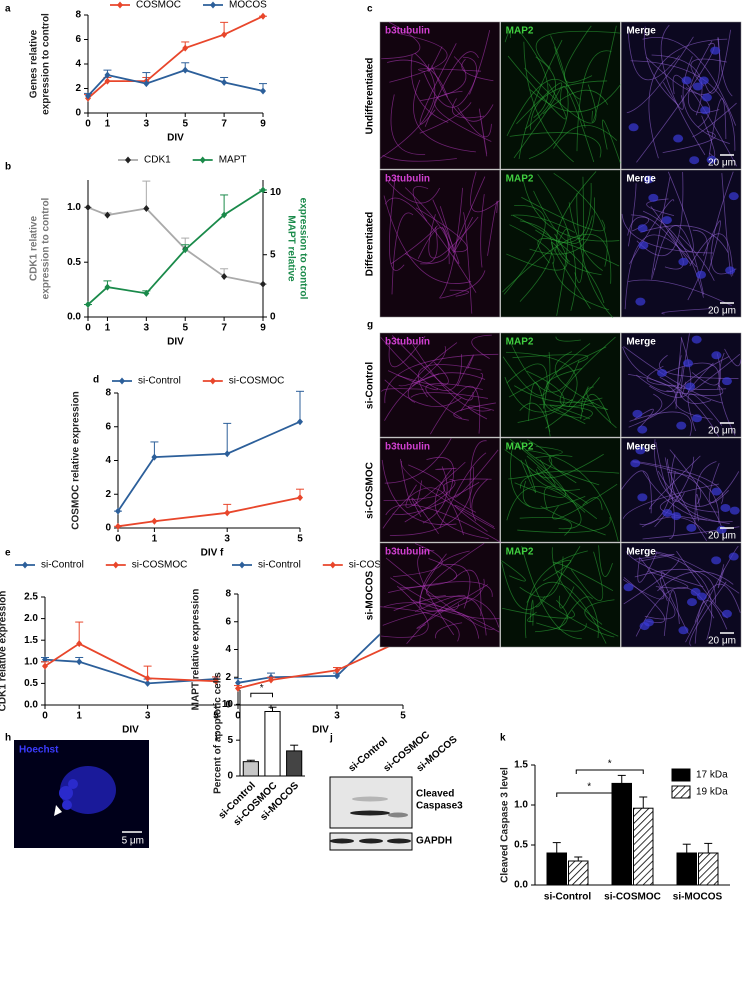 This screenshot has width=743, height=990. What do you see at coordinates (279, 565) in the screenshot?
I see `legend-label: si-Control` at bounding box center [279, 565].